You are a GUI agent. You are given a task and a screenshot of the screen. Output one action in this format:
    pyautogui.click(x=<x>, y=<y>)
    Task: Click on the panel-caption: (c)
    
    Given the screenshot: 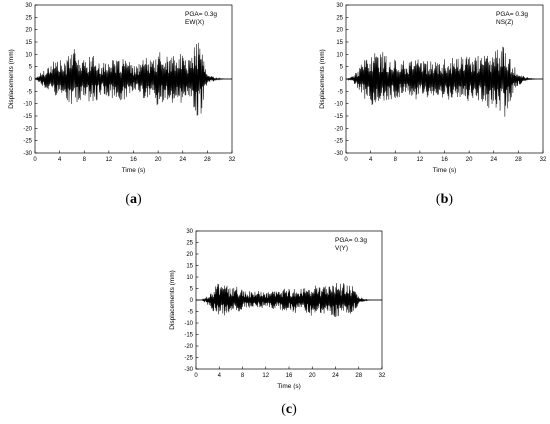 What is the action you would take?
    pyautogui.click(x=289, y=409)
    